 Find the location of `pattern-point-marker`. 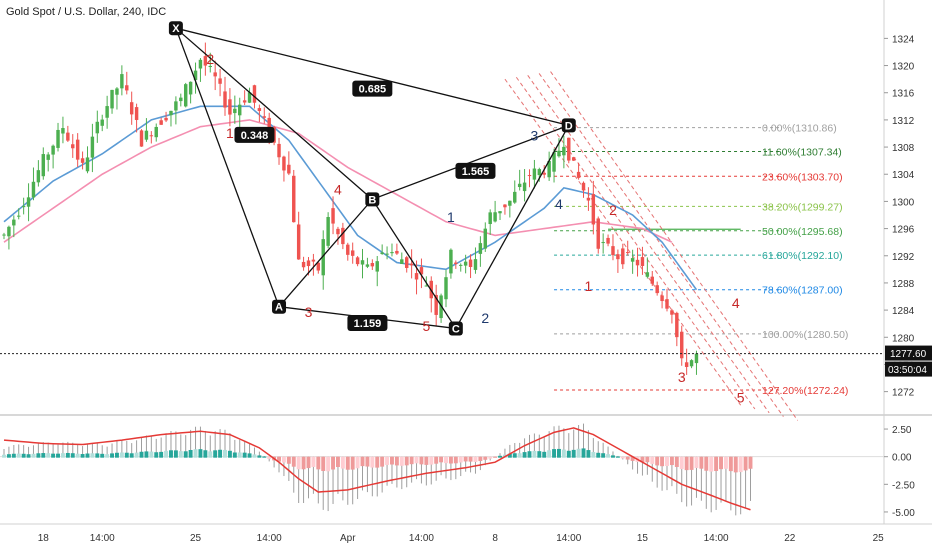

pattern-point-marker is located at coordinates (568, 125).